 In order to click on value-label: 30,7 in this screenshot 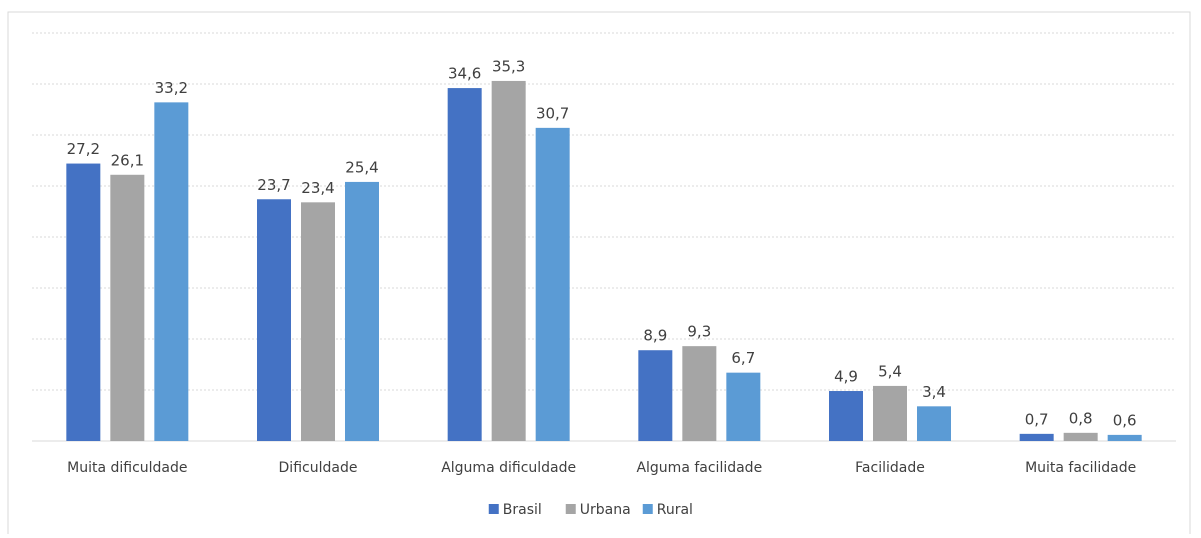, I will do `click(552, 113)`.